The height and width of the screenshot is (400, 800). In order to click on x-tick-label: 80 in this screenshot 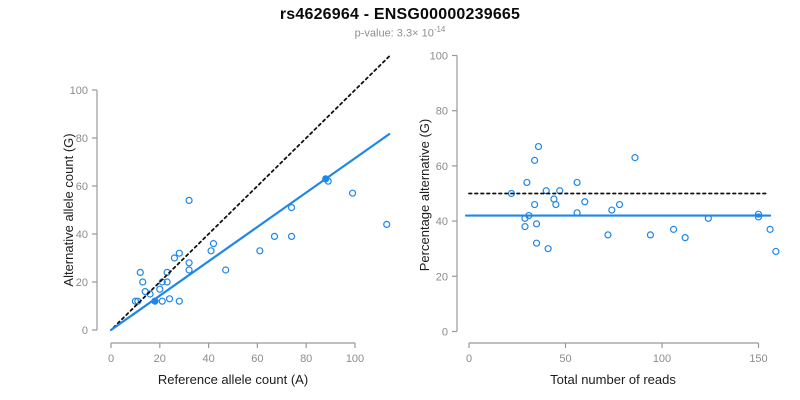, I will do `click(306, 359)`.